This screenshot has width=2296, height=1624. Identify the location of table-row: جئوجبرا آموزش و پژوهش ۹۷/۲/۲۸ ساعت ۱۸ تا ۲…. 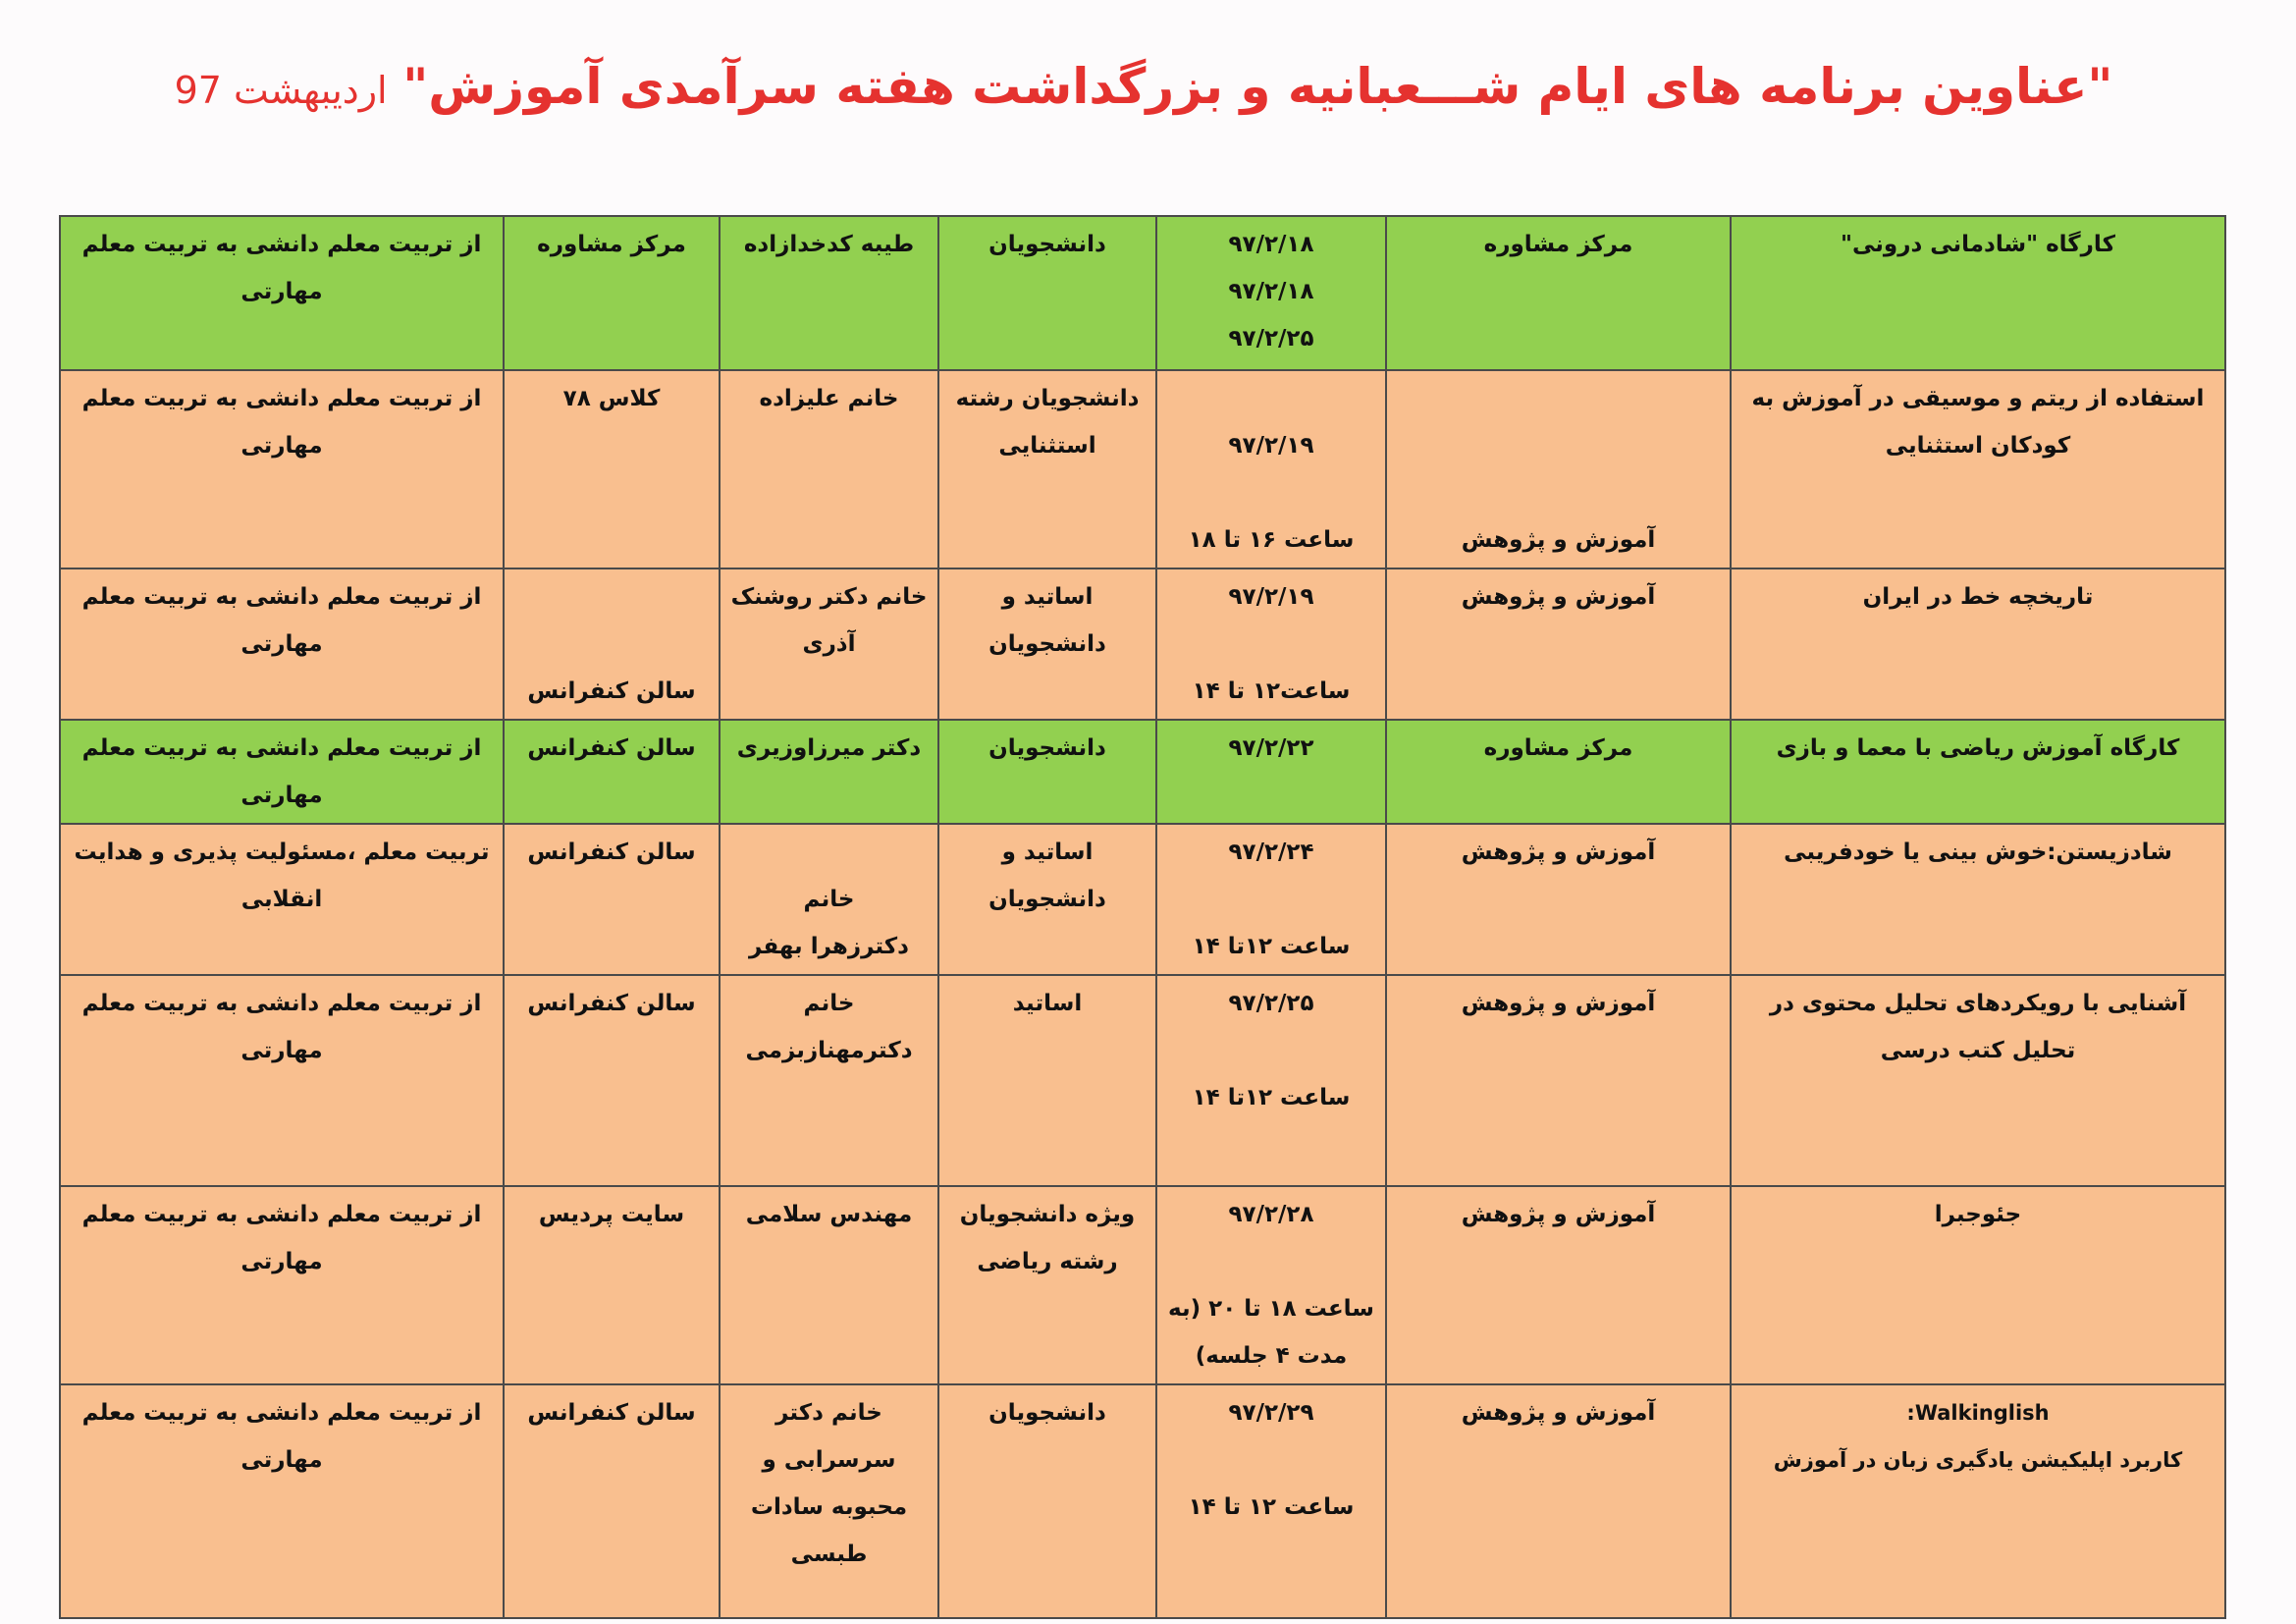
(1142, 1285).